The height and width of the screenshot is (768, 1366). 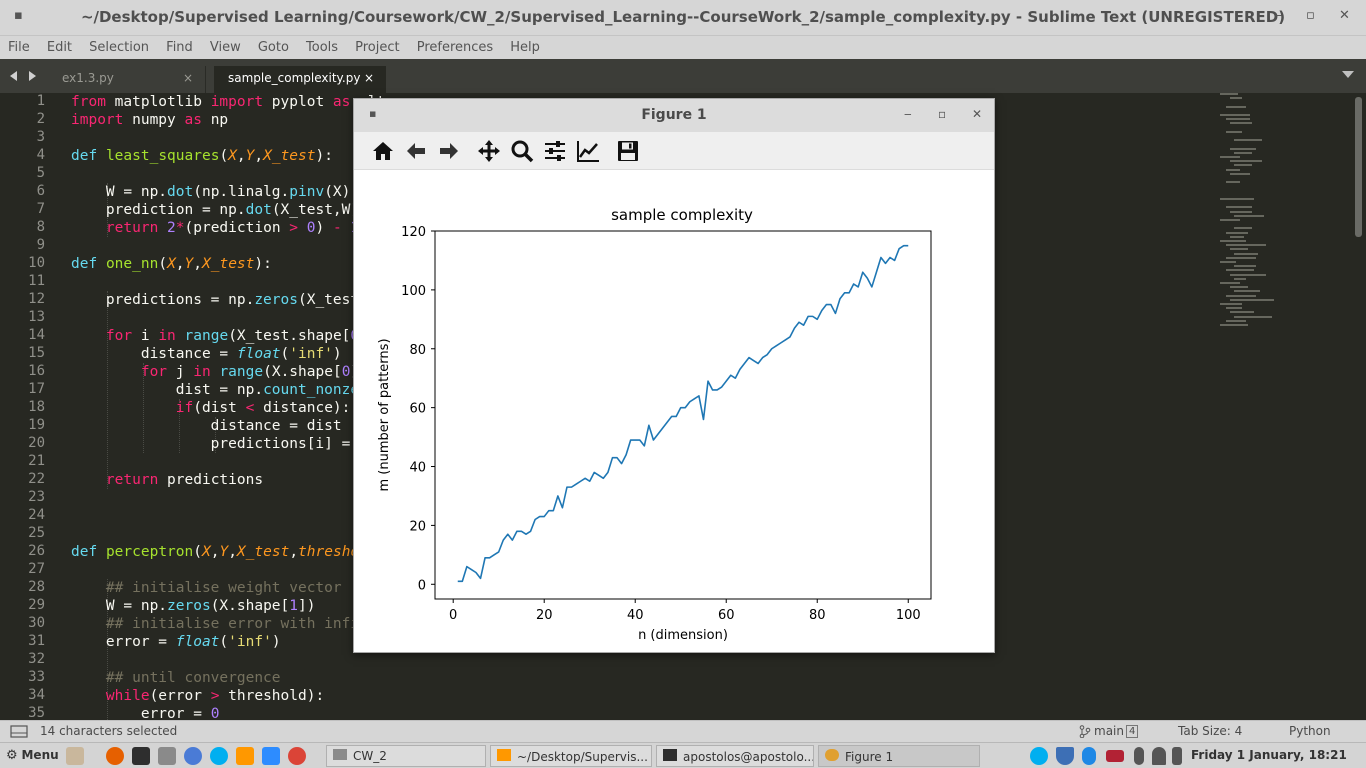 I want to click on keyboard-layout-icon, so click(x=1115, y=756).